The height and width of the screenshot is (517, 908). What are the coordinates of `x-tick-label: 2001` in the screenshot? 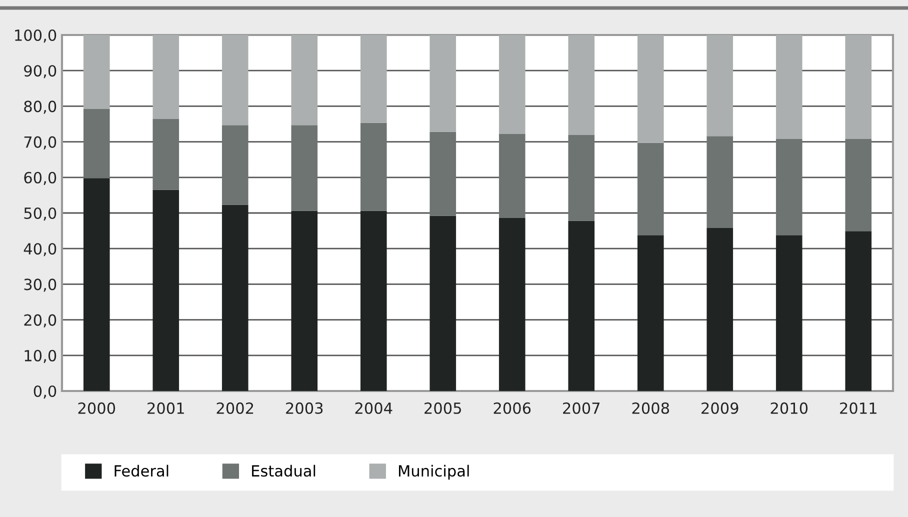 It's located at (166, 408).